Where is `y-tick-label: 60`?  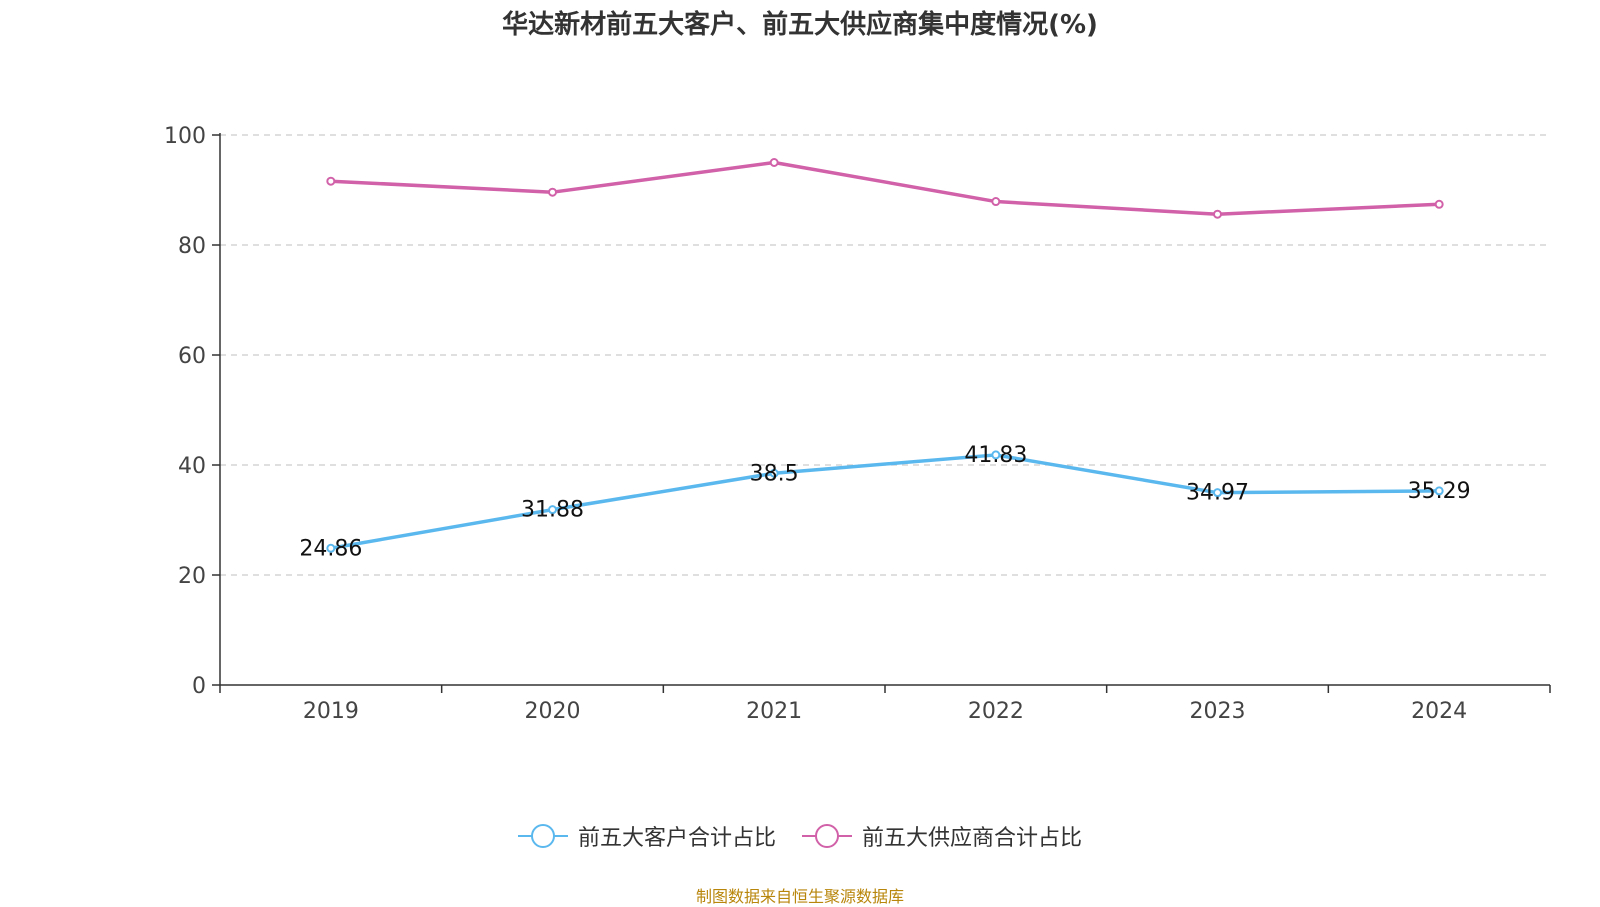
y-tick-label: 60 is located at coordinates (192, 356).